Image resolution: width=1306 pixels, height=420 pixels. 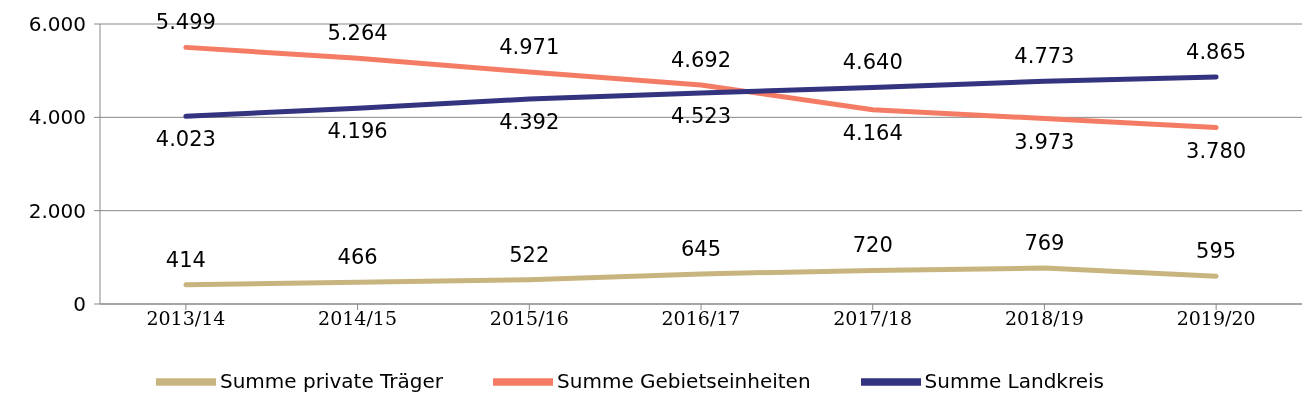 I want to click on data-label: 3.973, so click(x=1044, y=141).